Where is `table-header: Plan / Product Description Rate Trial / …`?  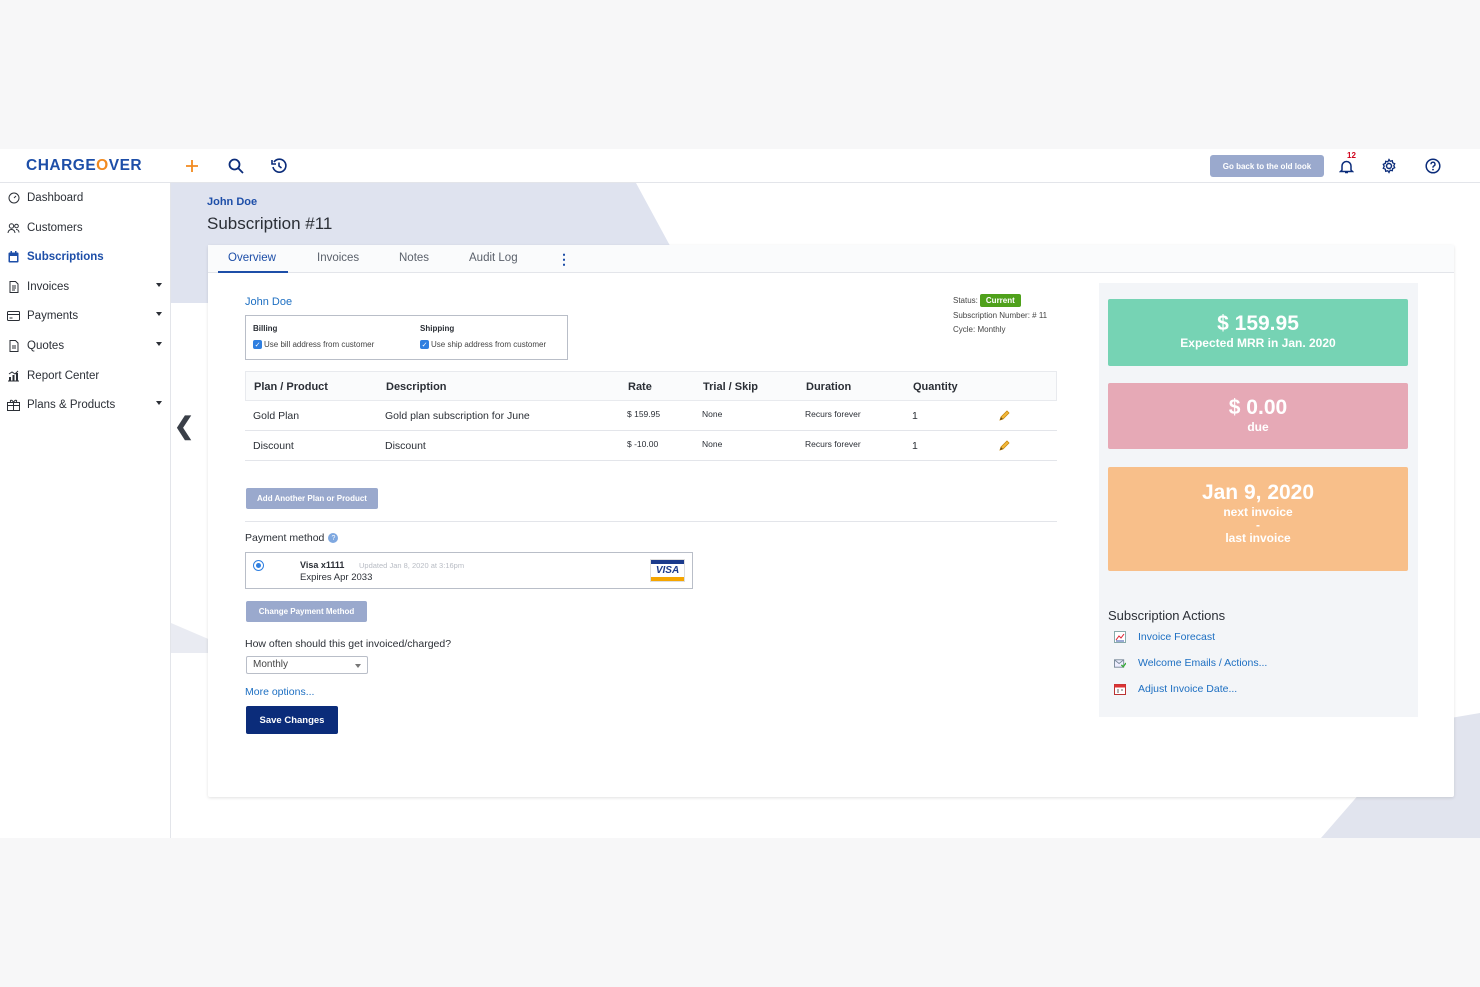
table-header: Plan / Product Description Rate Trial / … is located at coordinates (651, 386).